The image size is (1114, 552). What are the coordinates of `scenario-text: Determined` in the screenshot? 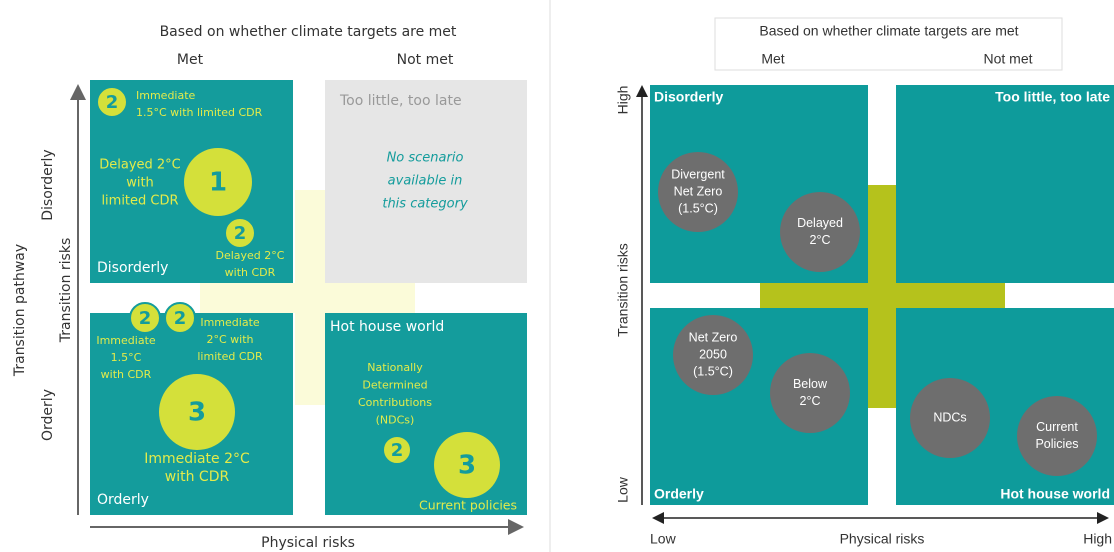 It's located at (394, 385).